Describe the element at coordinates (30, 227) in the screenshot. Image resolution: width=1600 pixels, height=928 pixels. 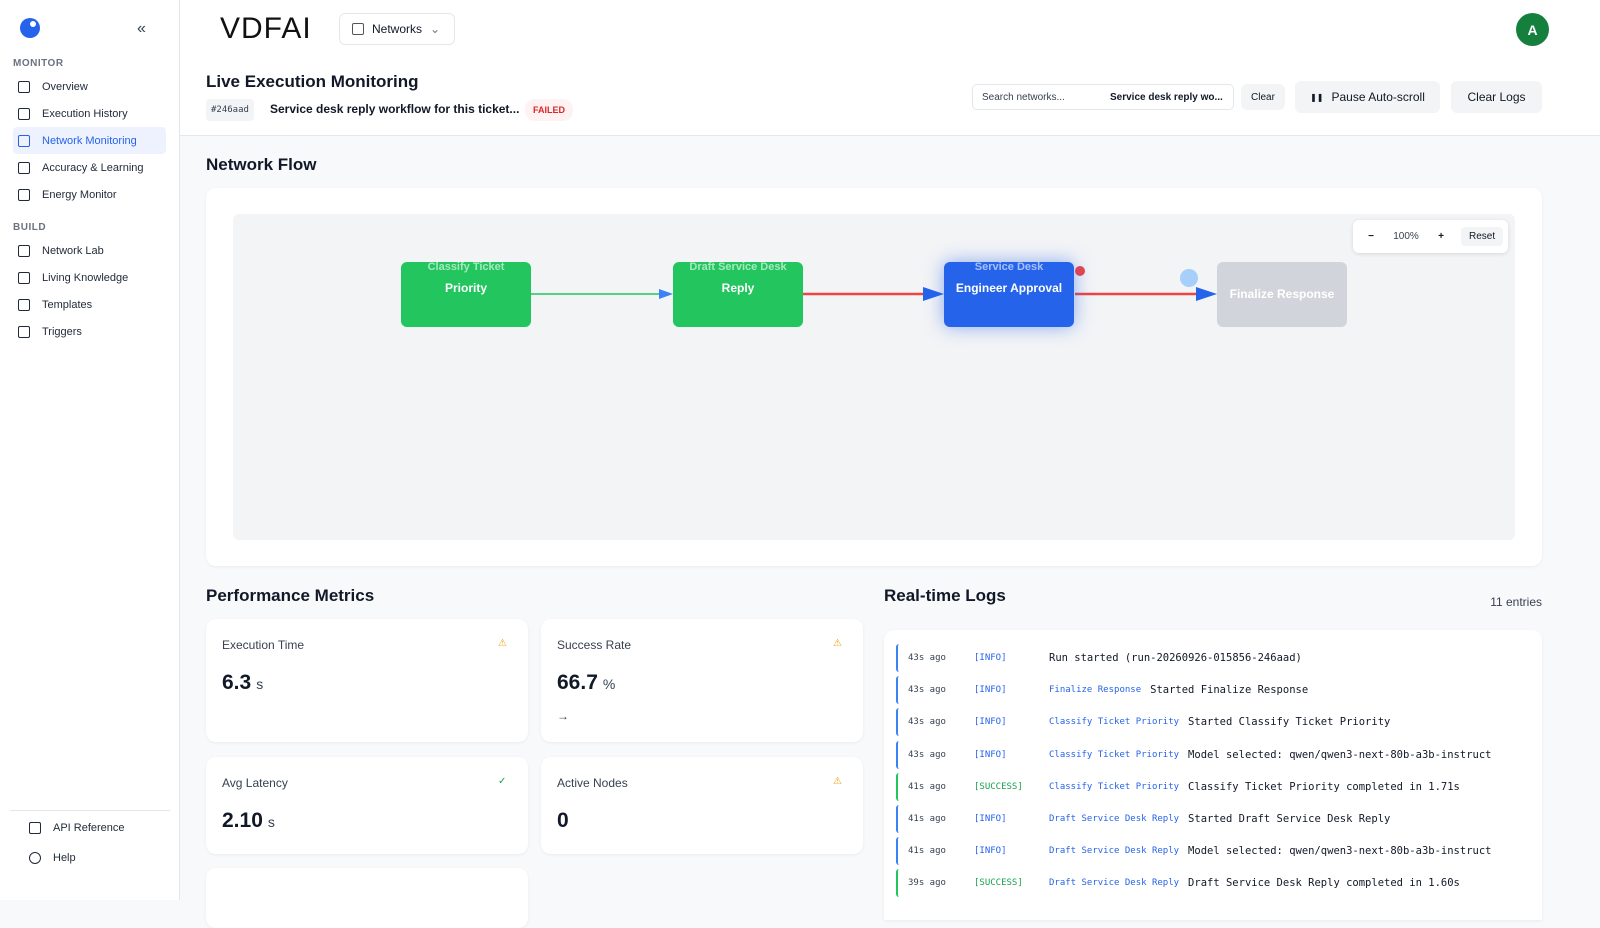
I see `nav-section: BUILD` at that location.